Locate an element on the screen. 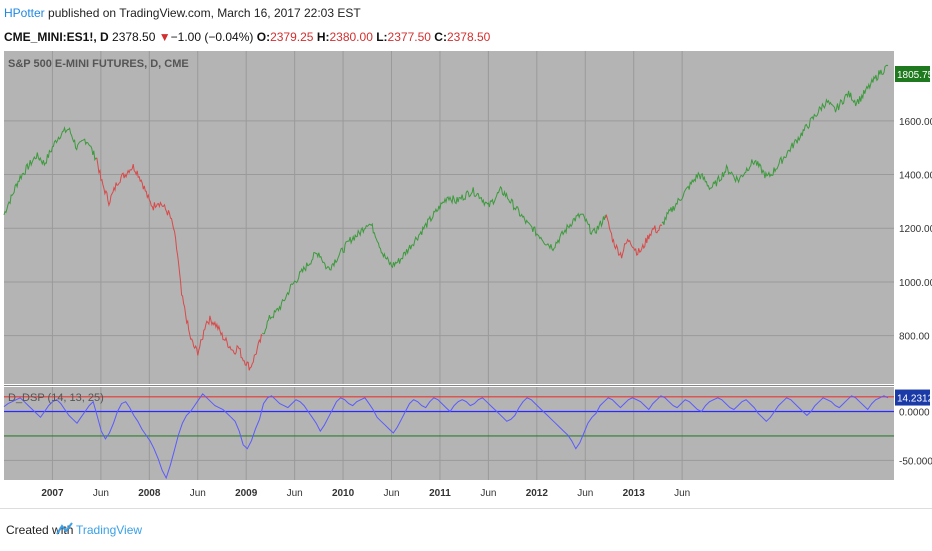  price-tick-label: 1400.00 is located at coordinates (915, 176).